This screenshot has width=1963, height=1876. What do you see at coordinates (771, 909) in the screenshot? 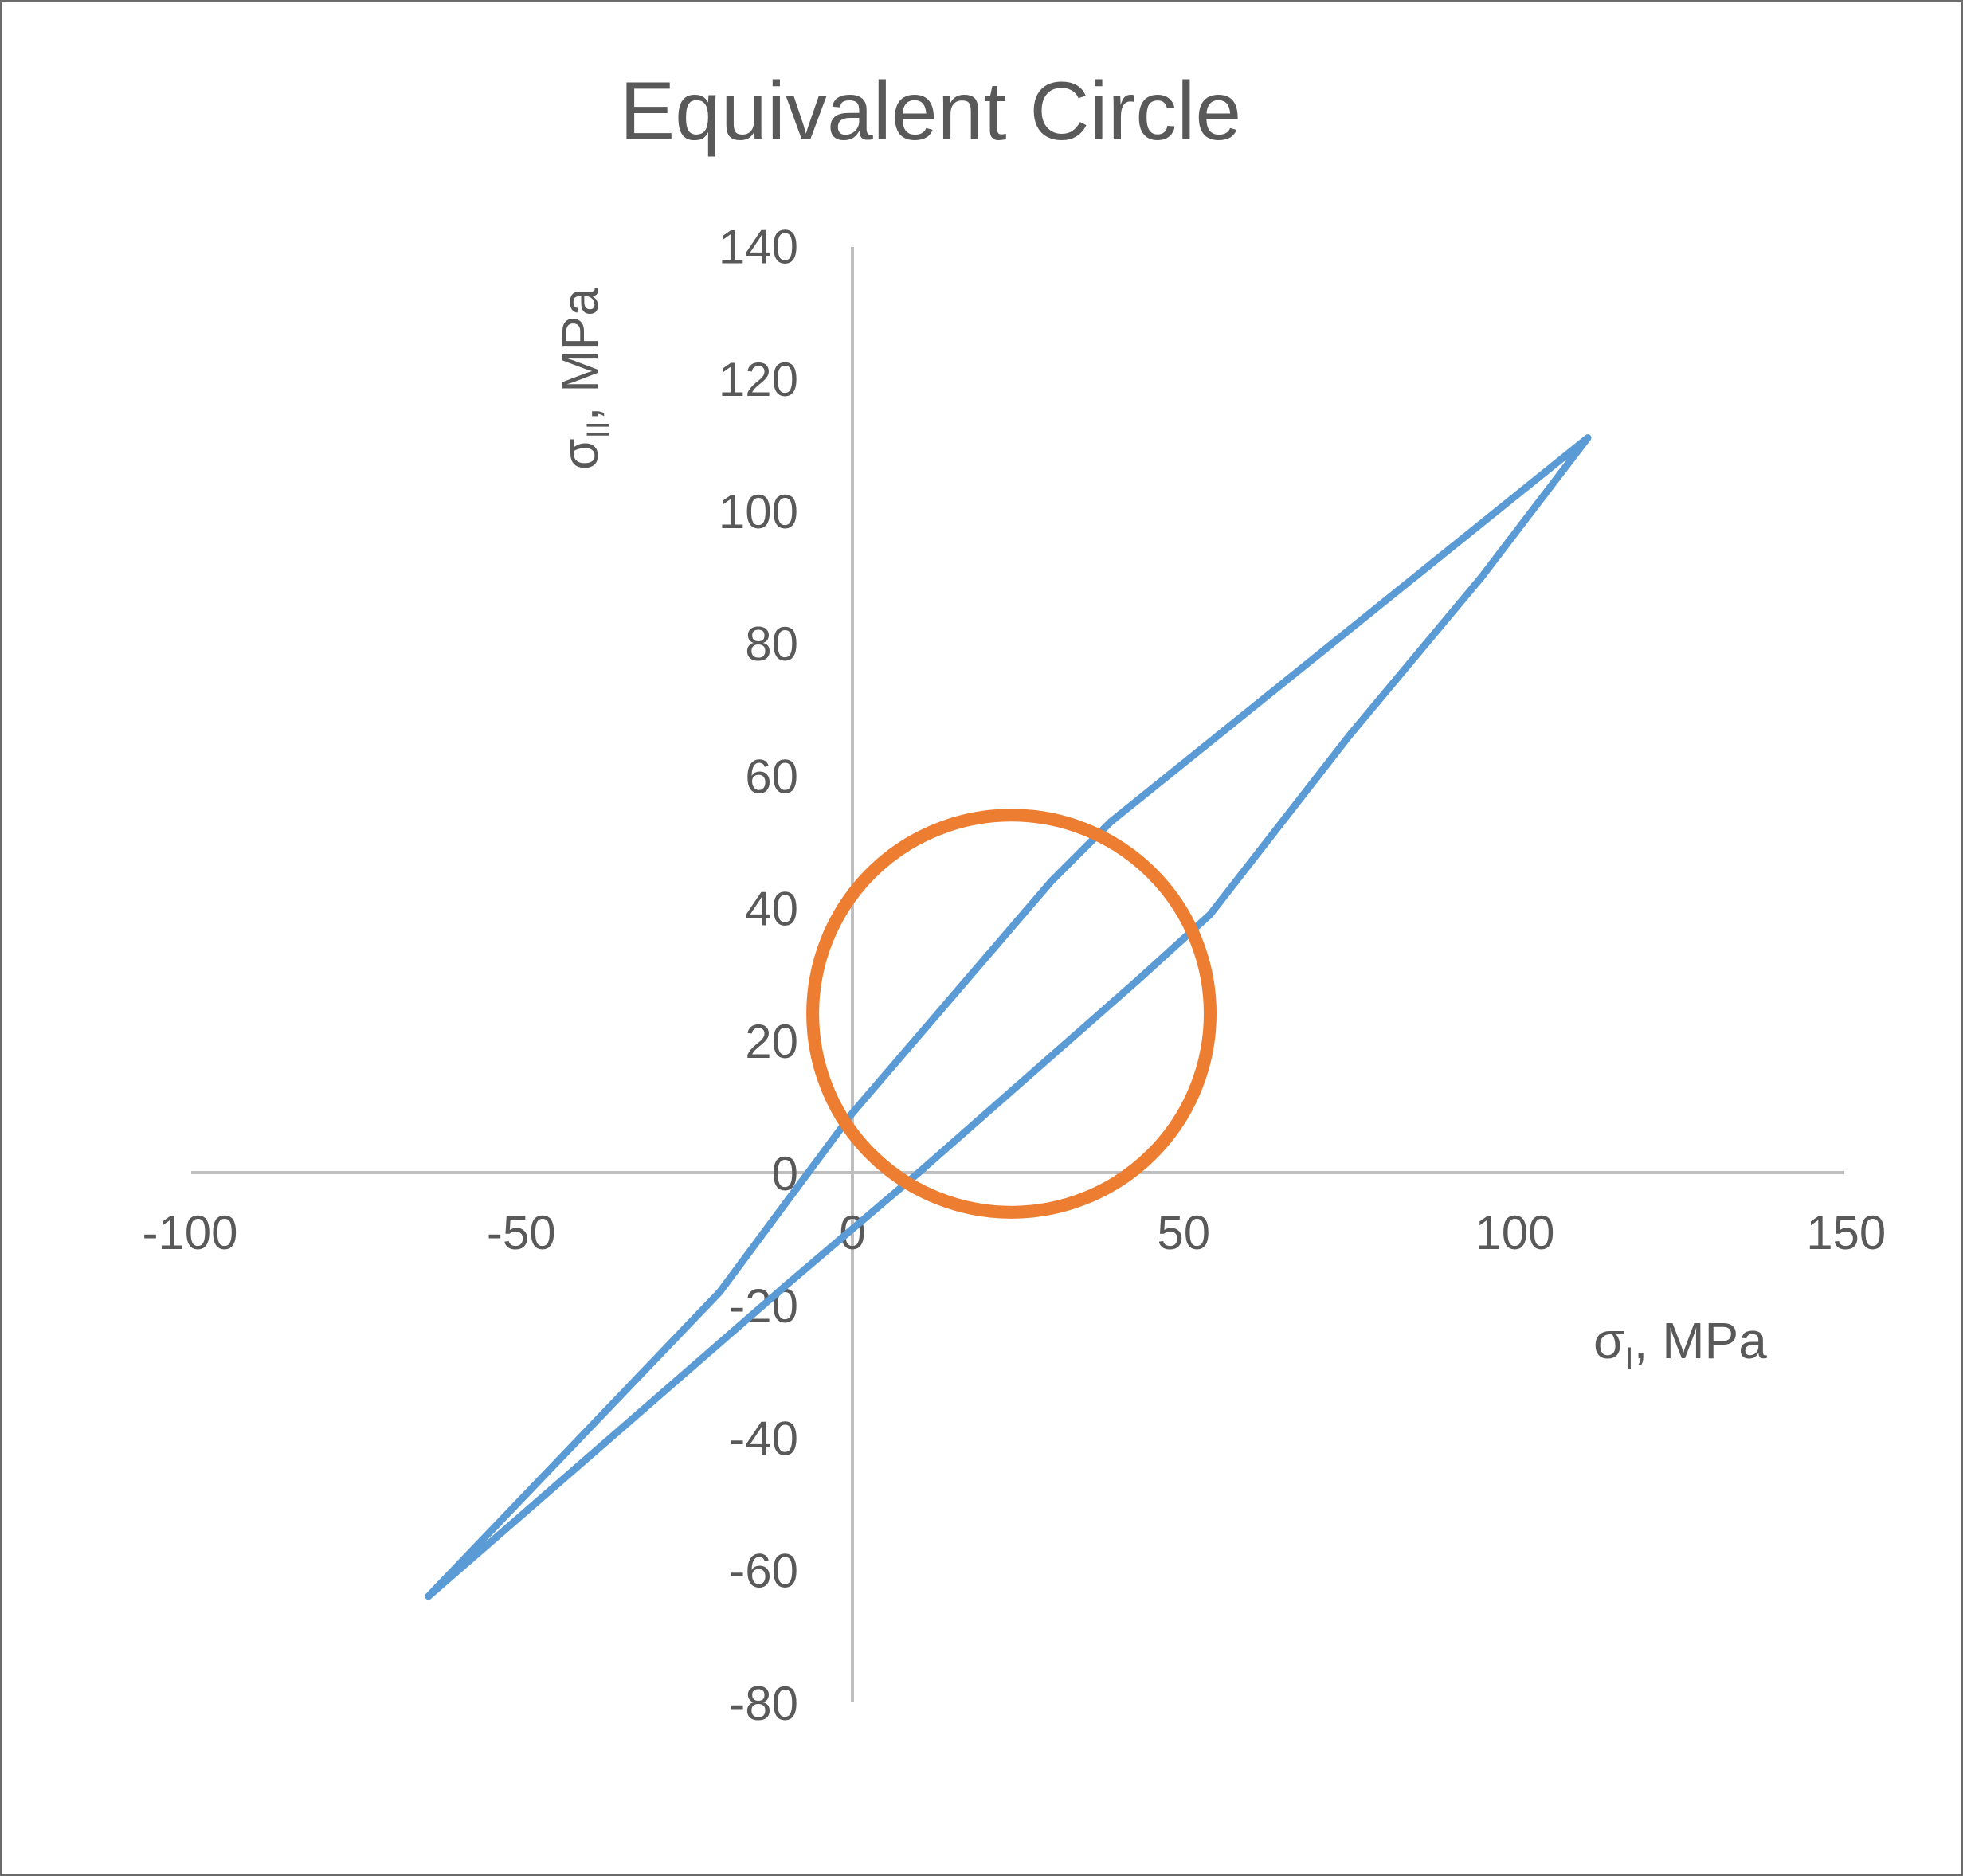
I see `y-tick-label: 40` at bounding box center [771, 909].